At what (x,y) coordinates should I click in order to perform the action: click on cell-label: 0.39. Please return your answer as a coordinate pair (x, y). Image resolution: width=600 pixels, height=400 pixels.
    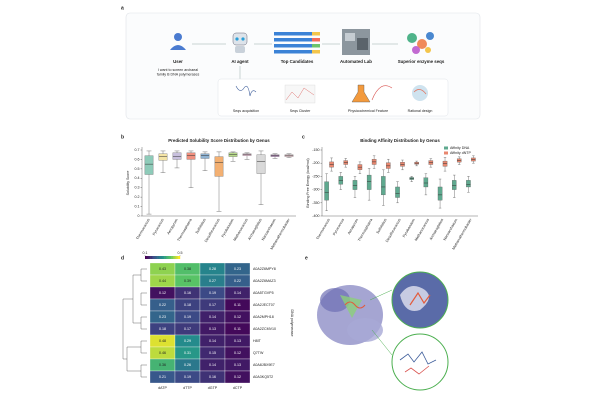
    Looking at the image, I should click on (187, 281).